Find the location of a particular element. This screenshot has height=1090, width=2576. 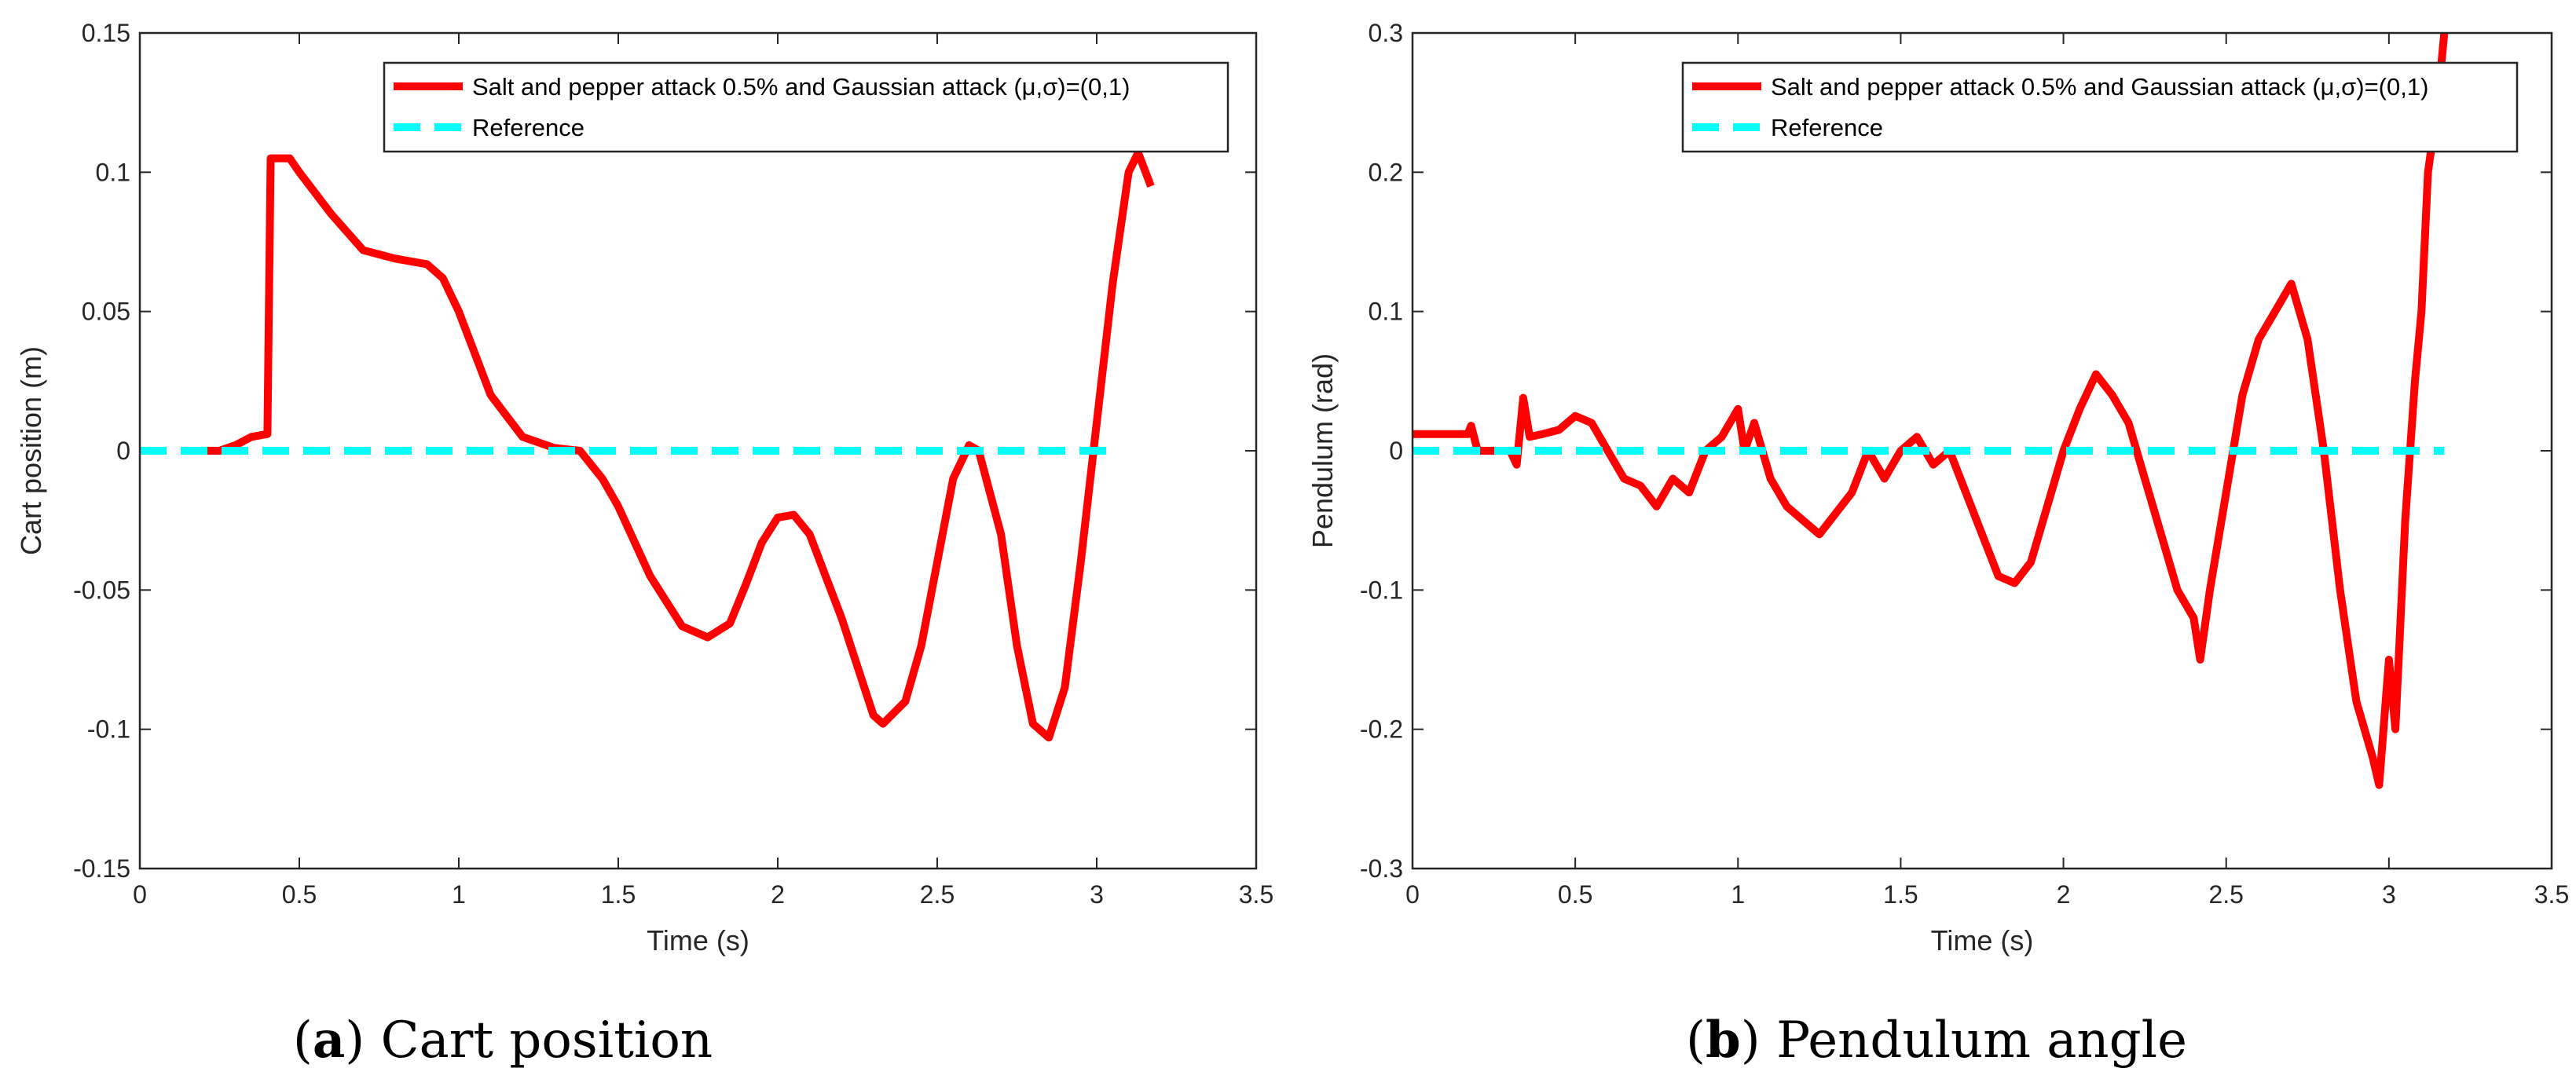

y-tick-label: -0.3 is located at coordinates (1381, 868).